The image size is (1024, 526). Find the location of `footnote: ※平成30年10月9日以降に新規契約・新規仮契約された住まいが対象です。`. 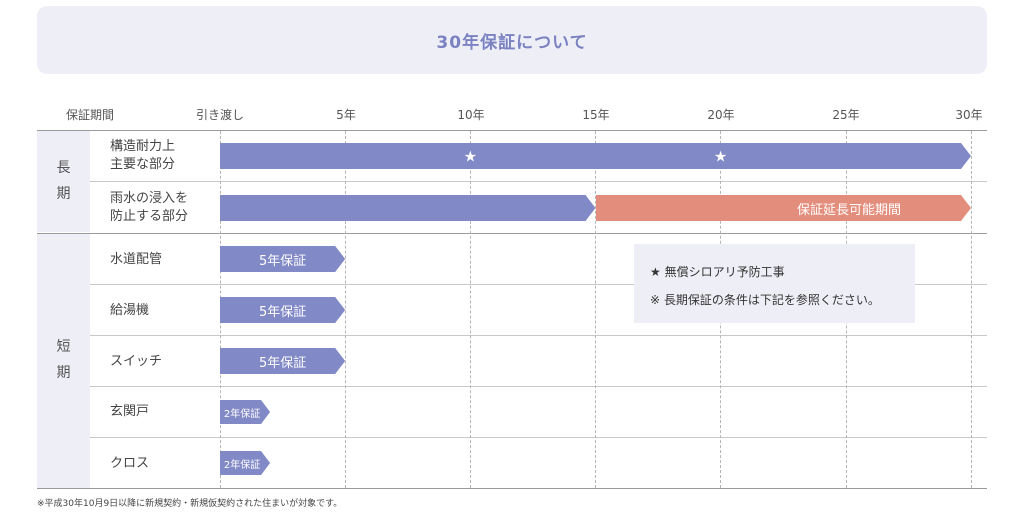

footnote: ※平成30年10月9日以降に新規契約・新規仮契約された住まいが対象です。 is located at coordinates (190, 504).